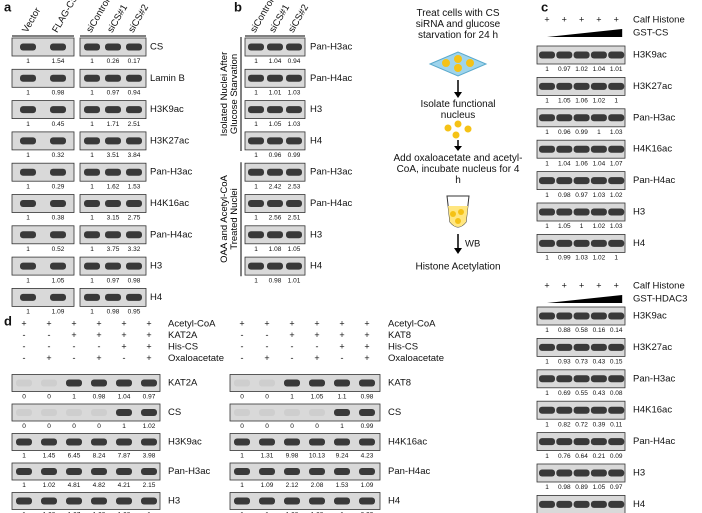 The height and width of the screenshot is (513, 702). What do you see at coordinates (275, 249) in the screenshot?
I see `quantification: 1.08` at bounding box center [275, 249].